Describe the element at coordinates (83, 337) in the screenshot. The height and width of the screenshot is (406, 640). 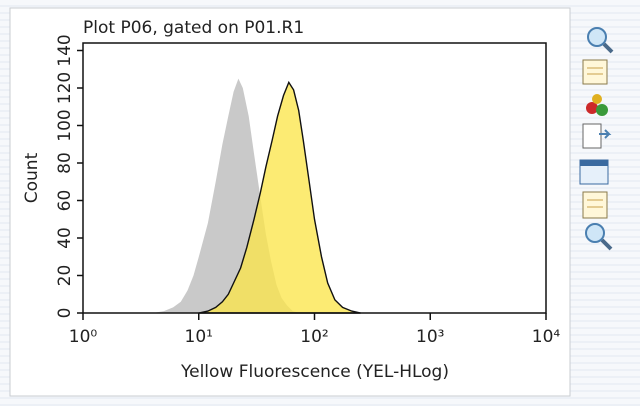
I see `x-tick-label: 10⁰` at that location.